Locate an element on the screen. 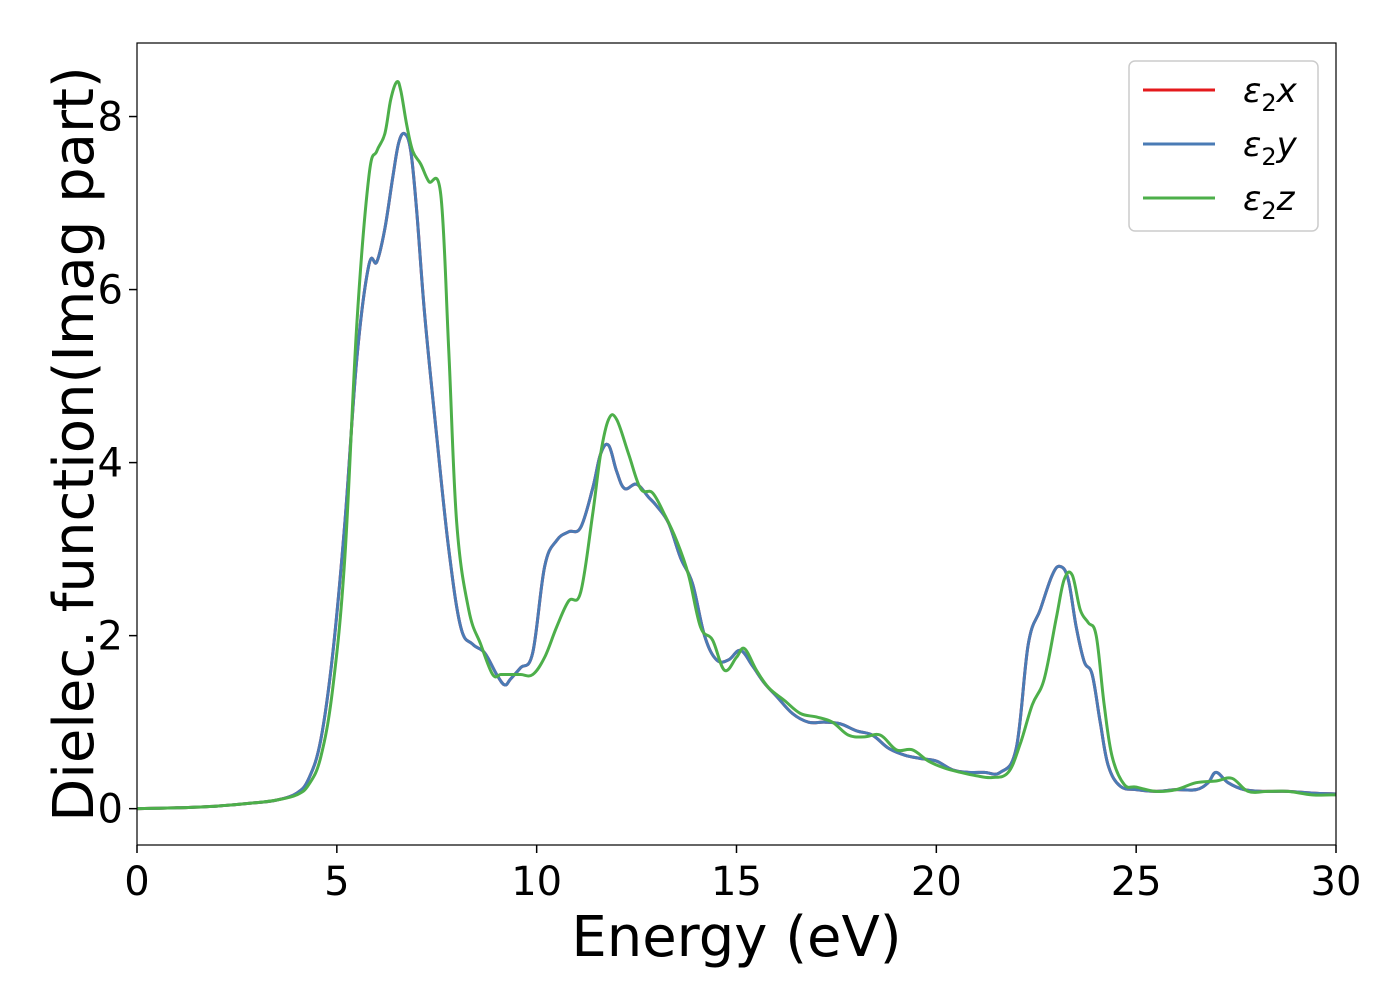  y-axis: 0 2 4 6 8 is located at coordinates (117, 464).